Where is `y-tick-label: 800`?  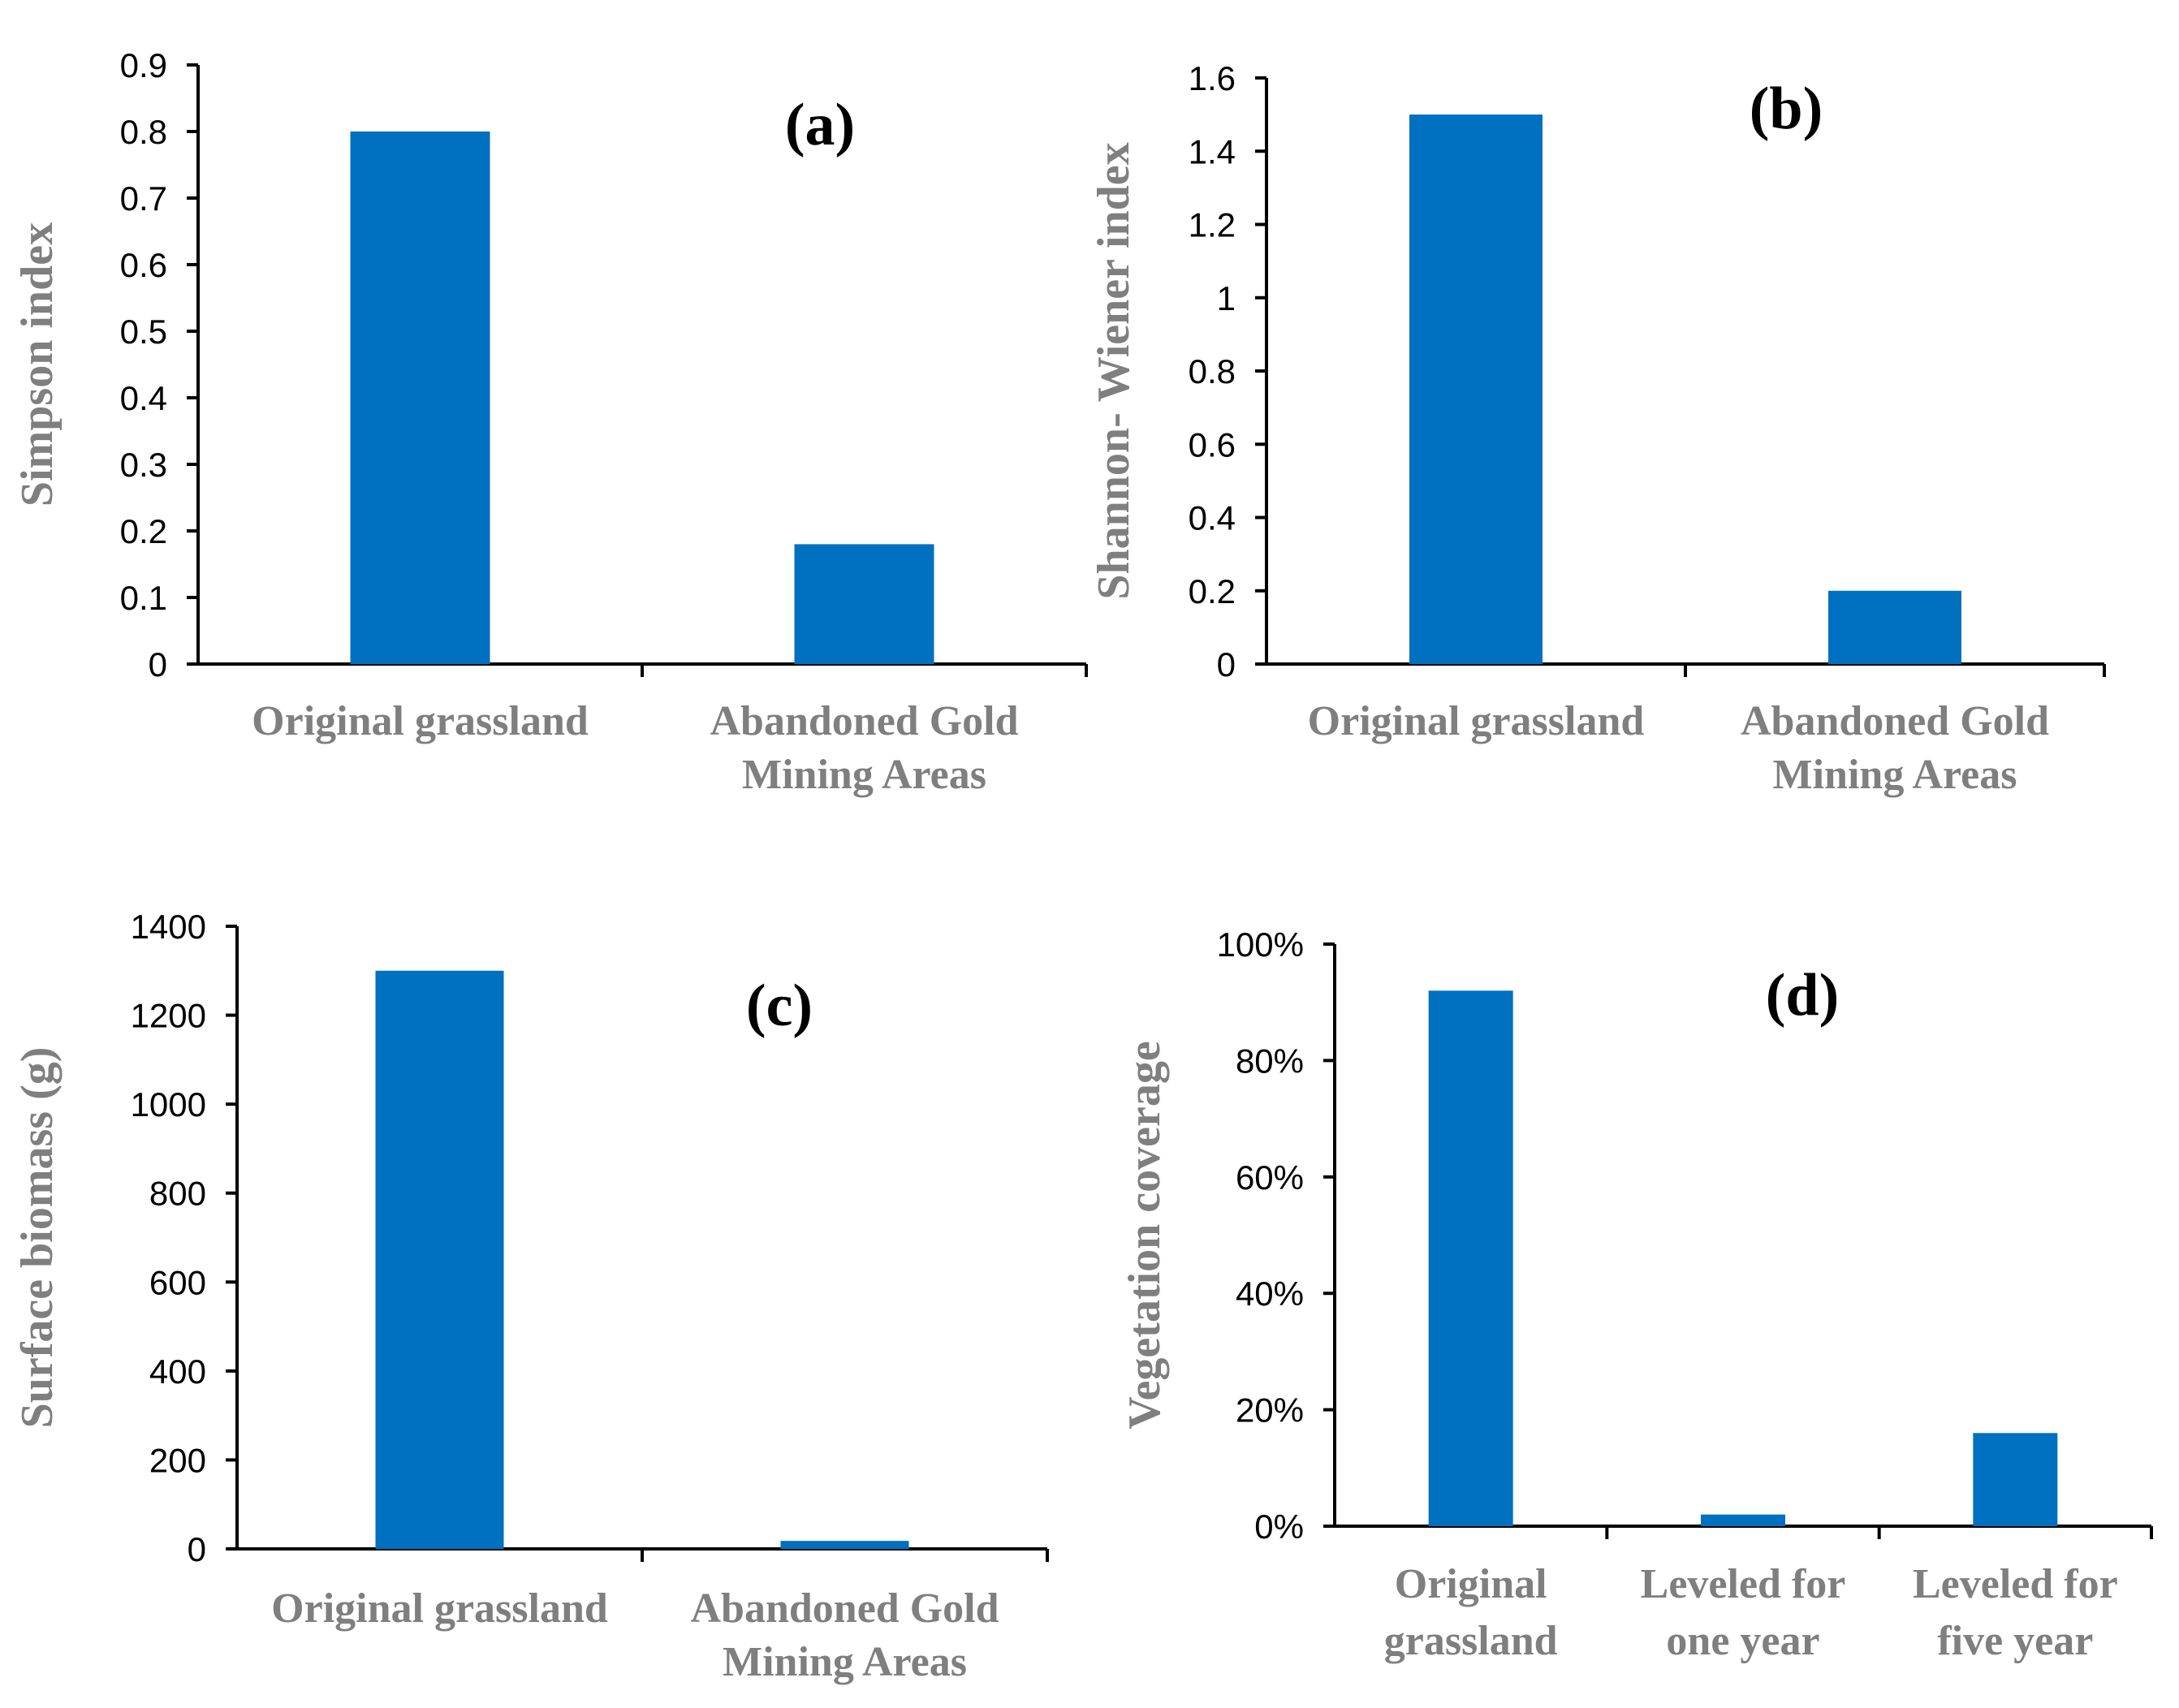 y-tick-label: 800 is located at coordinates (177, 1194).